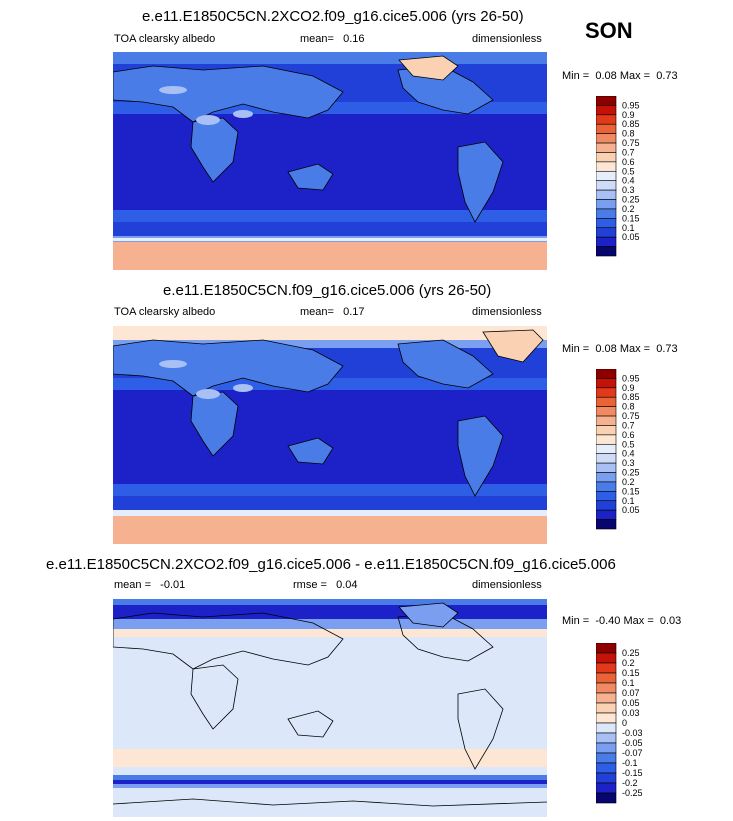  I want to click on colorbar-tick-label: 0.95, so click(631, 378).